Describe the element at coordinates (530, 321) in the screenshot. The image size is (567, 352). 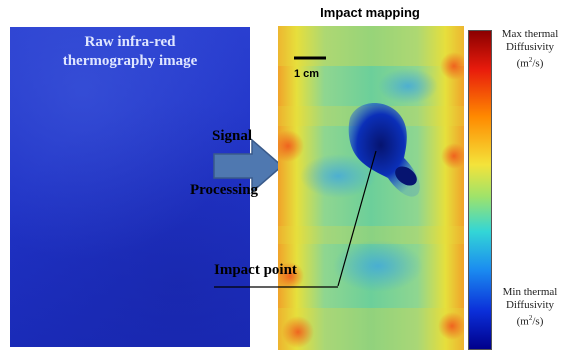
I see `min-label-unit: (m2/s)` at that location.